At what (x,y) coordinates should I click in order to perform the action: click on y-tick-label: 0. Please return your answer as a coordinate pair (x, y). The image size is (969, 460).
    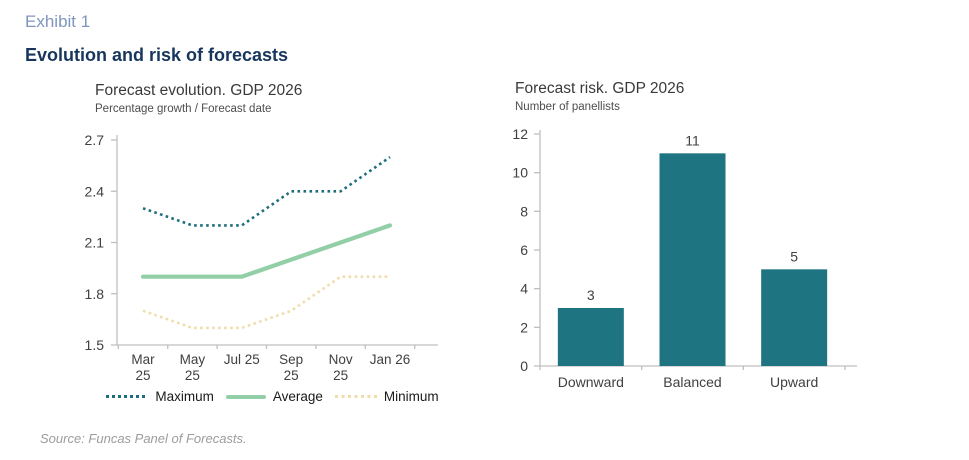
    Looking at the image, I should click on (524, 366).